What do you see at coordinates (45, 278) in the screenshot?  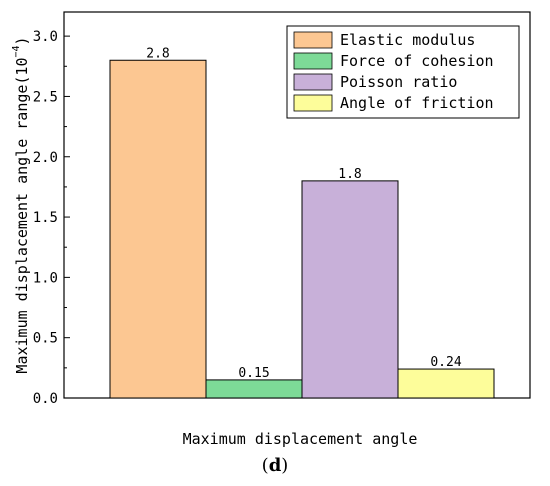 I see `y-tick-label-2: 1.0` at bounding box center [45, 278].